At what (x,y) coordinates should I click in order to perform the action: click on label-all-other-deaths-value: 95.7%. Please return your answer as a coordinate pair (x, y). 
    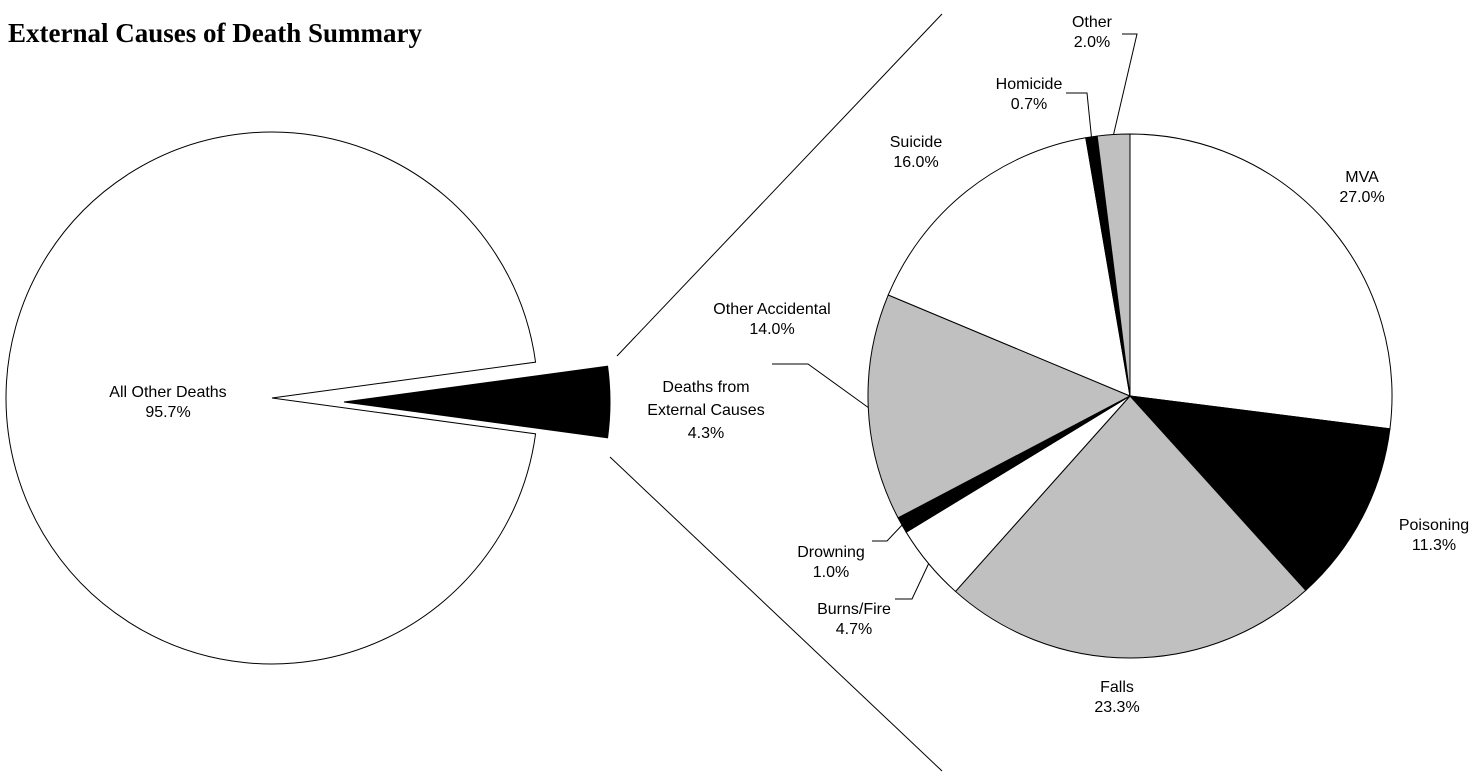
    Looking at the image, I should click on (167, 412).